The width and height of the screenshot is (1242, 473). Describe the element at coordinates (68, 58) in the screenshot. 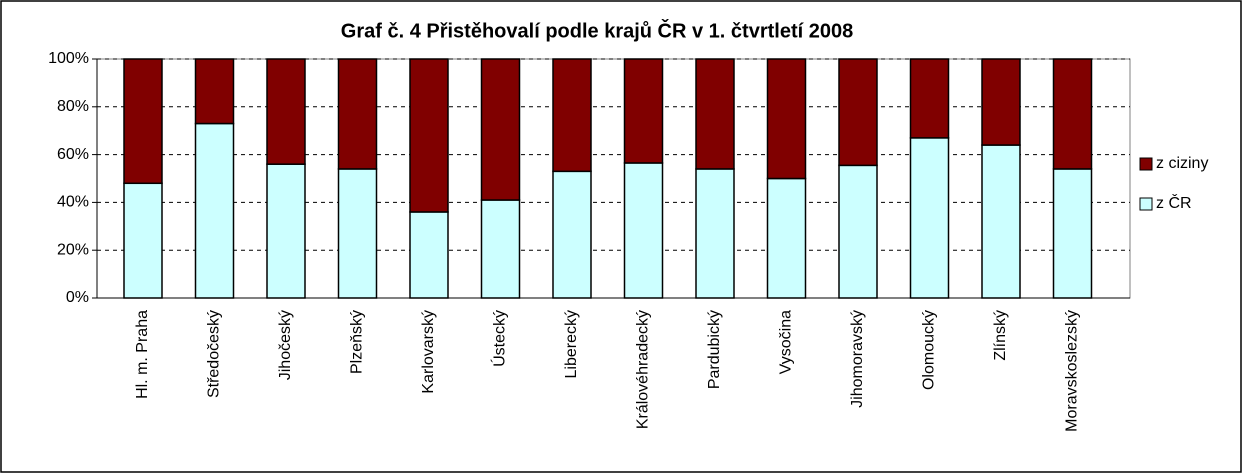

I see `y-tick-label: 100%` at that location.